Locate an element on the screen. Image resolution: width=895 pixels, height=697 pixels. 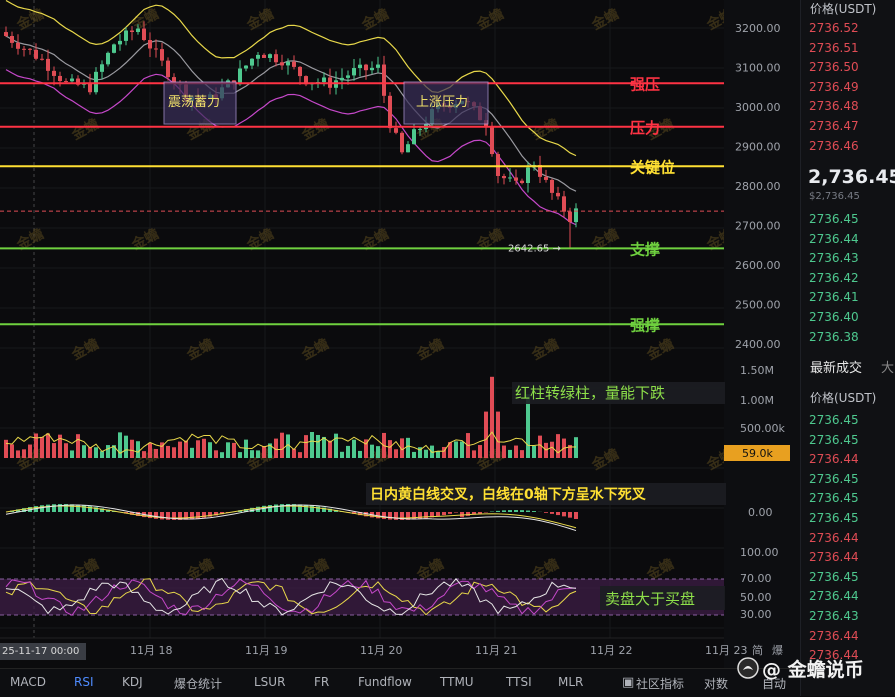
orderbook-row: 2736.42 is located at coordinates (834, 278).